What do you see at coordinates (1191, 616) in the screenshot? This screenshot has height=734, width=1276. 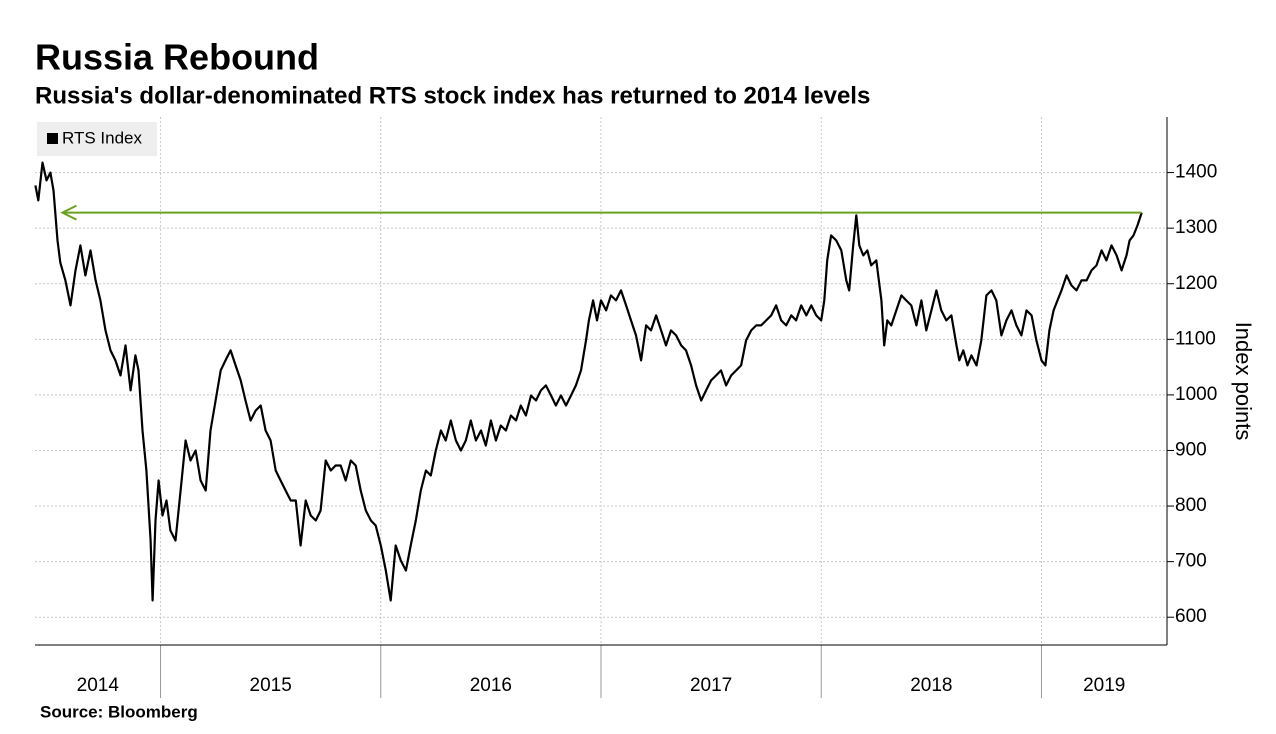 I see `y-tick-label: 600` at bounding box center [1191, 616].